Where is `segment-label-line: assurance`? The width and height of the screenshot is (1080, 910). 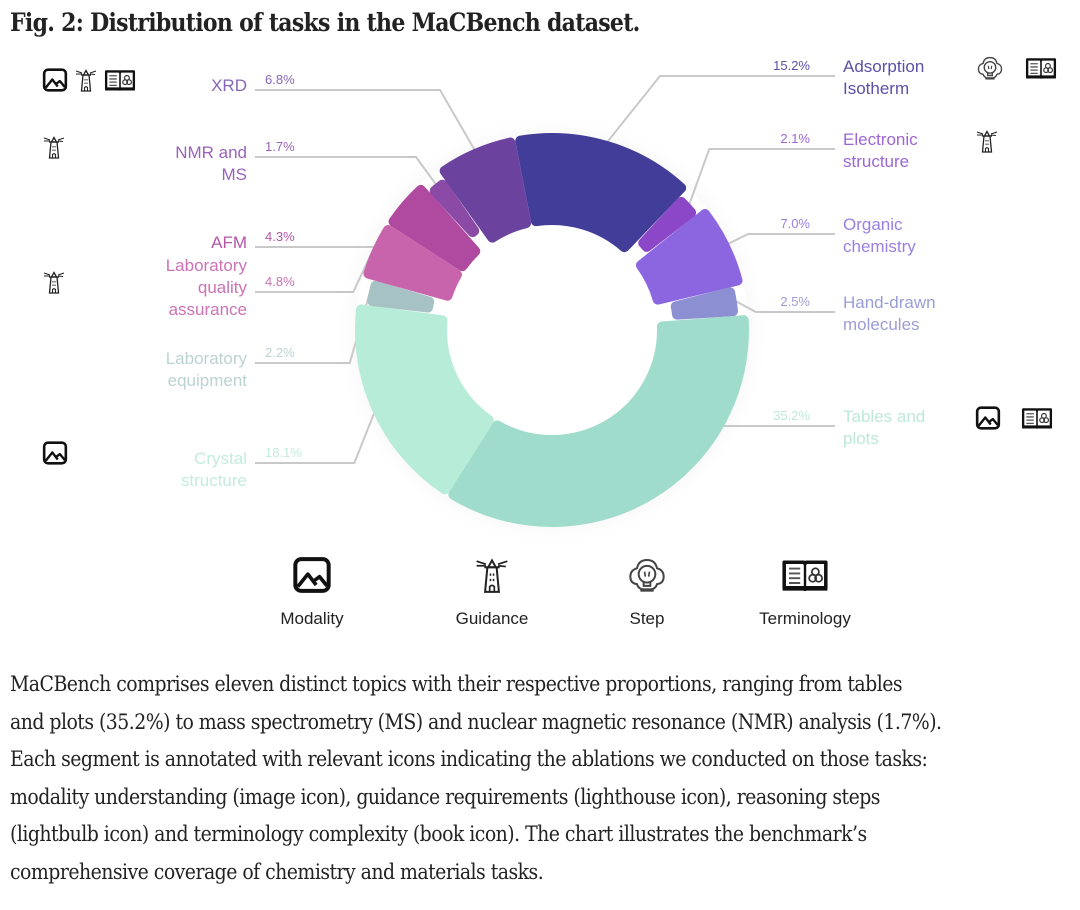
segment-label-line: assurance is located at coordinates (208, 309).